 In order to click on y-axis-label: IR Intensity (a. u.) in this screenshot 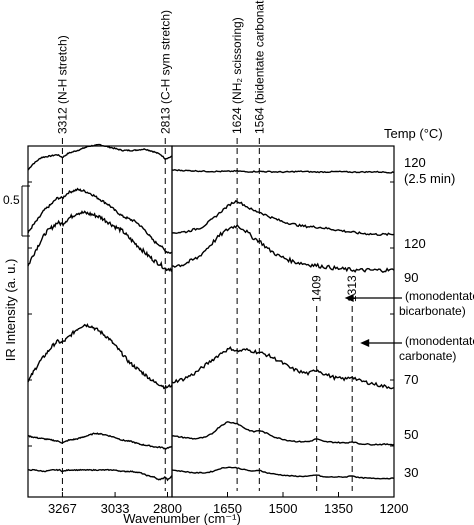, I will do `click(10, 310)`.